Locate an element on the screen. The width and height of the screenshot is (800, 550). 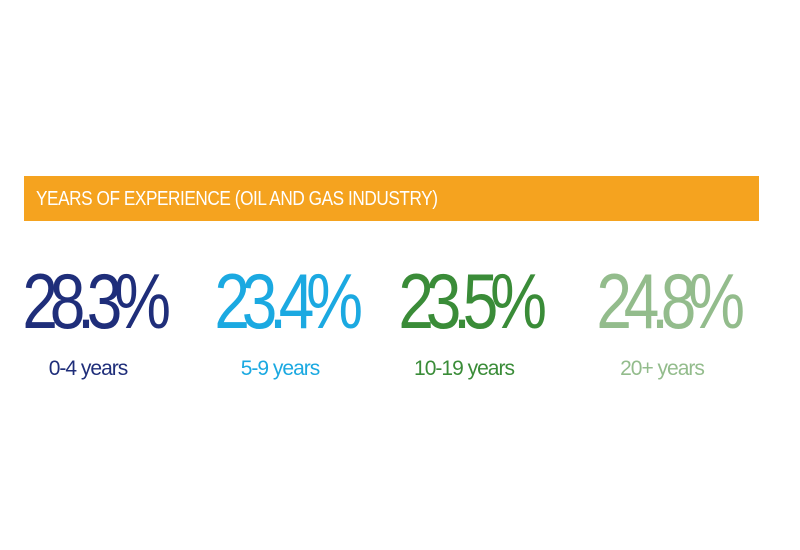
stat-value: 23.4% is located at coordinates (288, 301).